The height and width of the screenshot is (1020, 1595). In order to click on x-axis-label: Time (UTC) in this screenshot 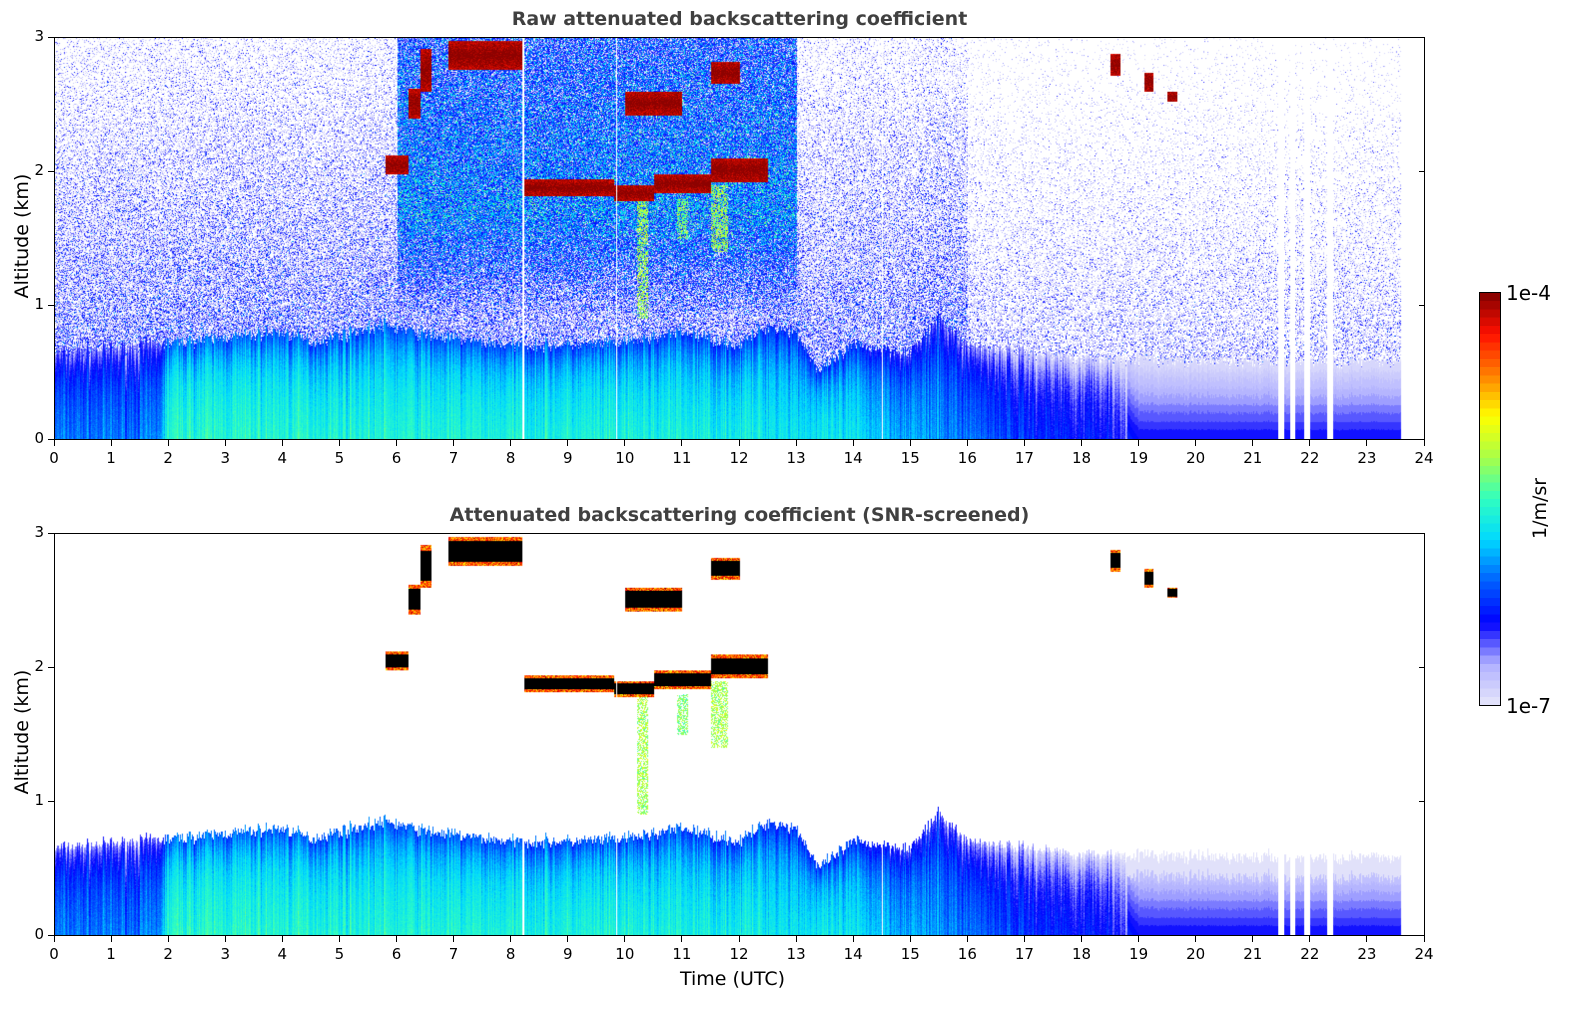, I will do `click(733, 979)`.